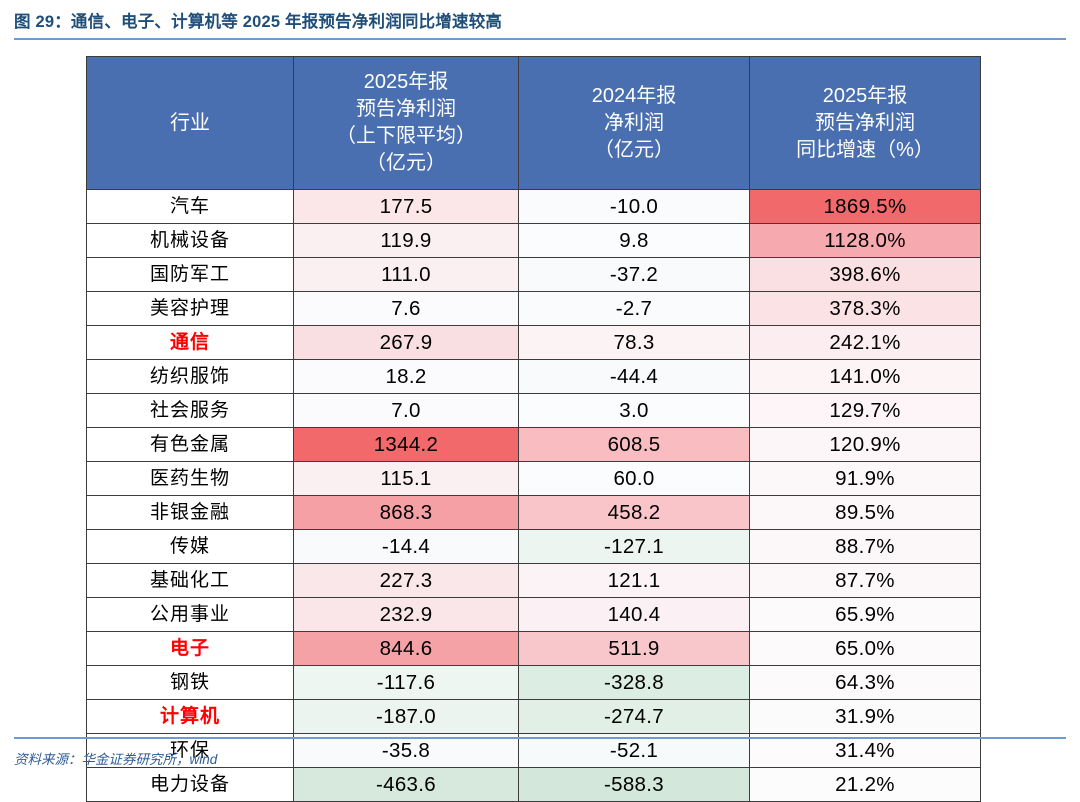  I want to click on cell-industry: 基础化工, so click(190, 580).